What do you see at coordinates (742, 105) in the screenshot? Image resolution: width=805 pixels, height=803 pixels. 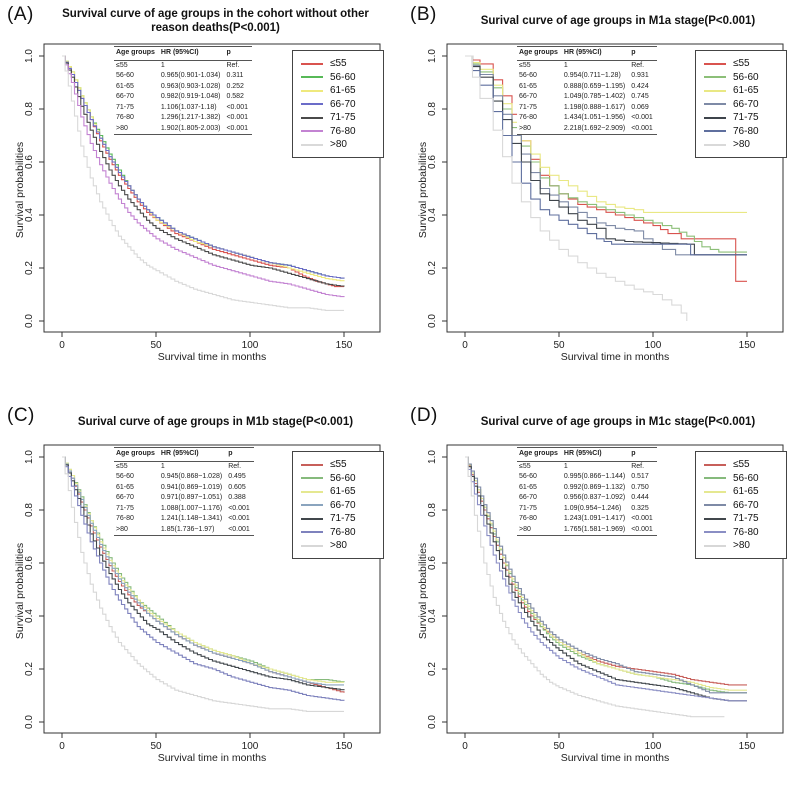 I see `legend-item: 66-70` at bounding box center [742, 105].